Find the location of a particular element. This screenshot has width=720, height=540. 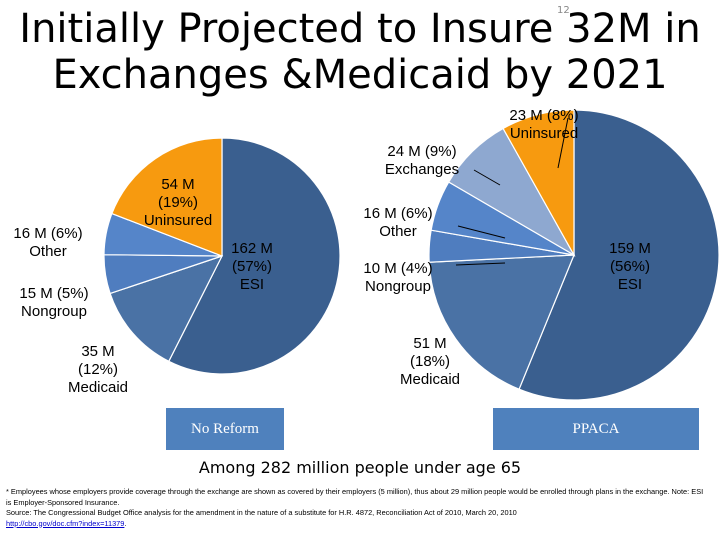

pie-slice-no-reform-medicaid is located at coordinates (166, 308).